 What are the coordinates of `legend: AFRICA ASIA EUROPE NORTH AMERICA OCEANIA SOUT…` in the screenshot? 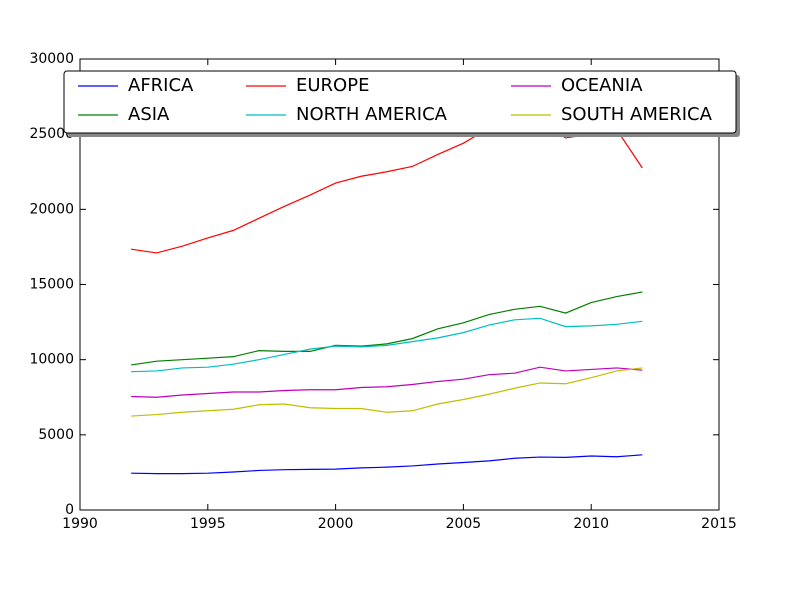 It's located at (401, 103).